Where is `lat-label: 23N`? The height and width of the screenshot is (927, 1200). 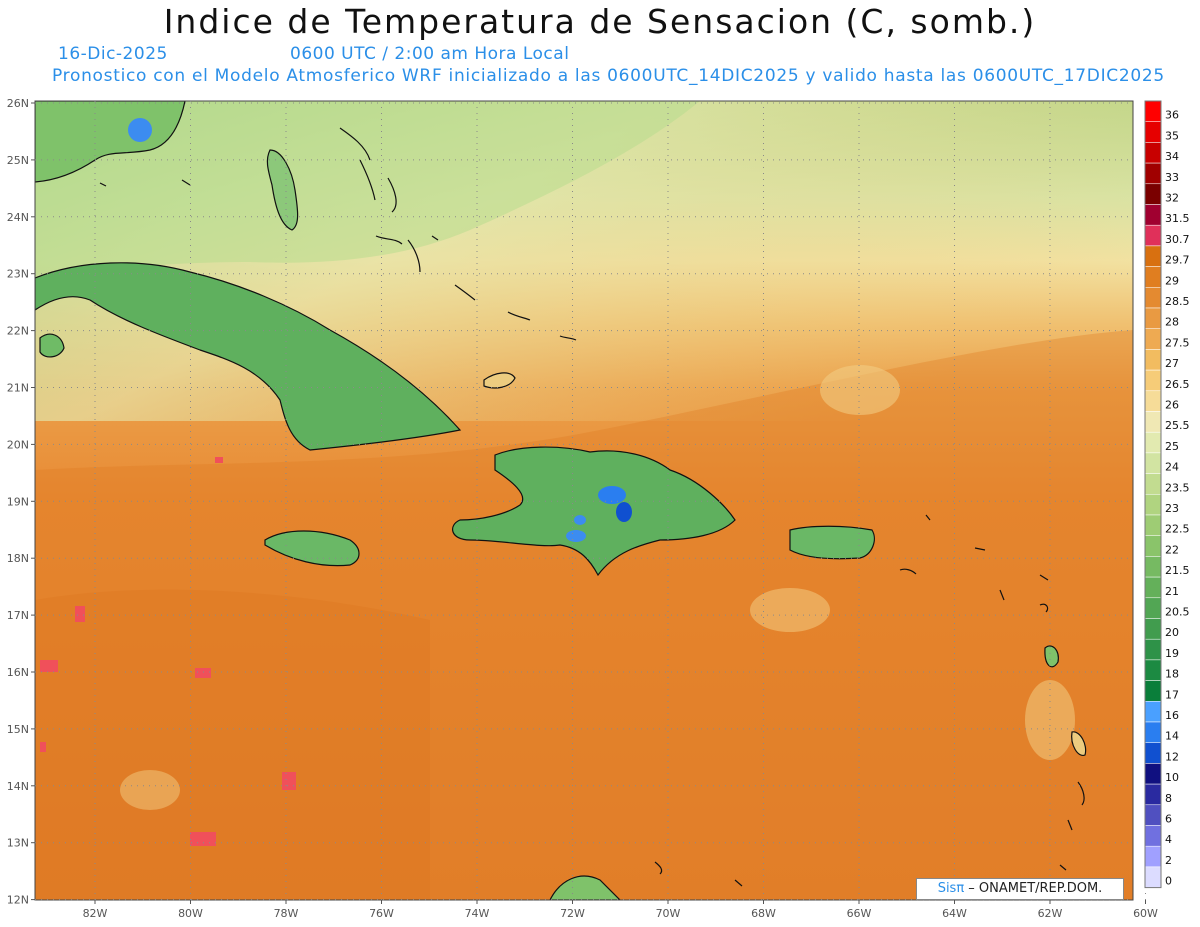 lat-label: 23N is located at coordinates (18, 274).